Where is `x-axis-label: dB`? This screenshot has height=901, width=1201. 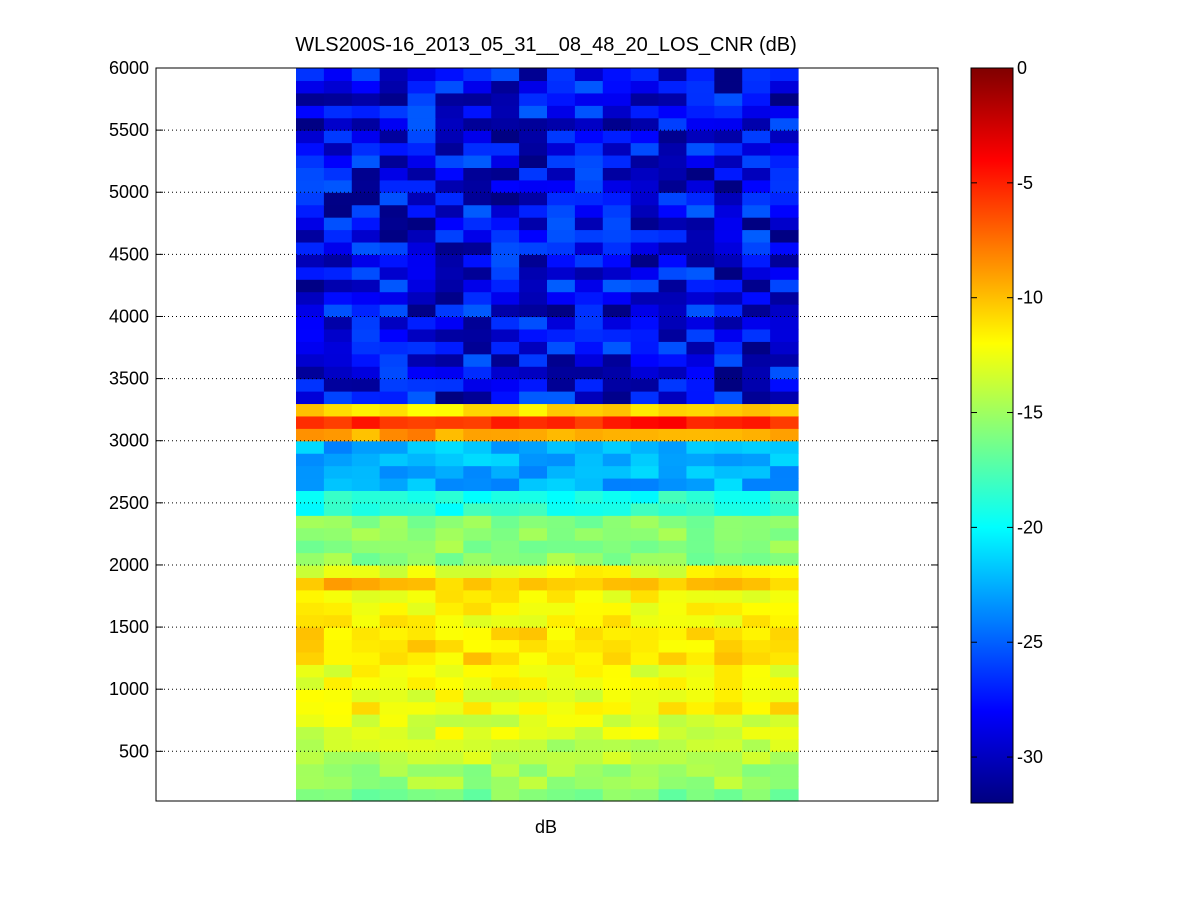
x-axis-label: dB is located at coordinates (546, 827).